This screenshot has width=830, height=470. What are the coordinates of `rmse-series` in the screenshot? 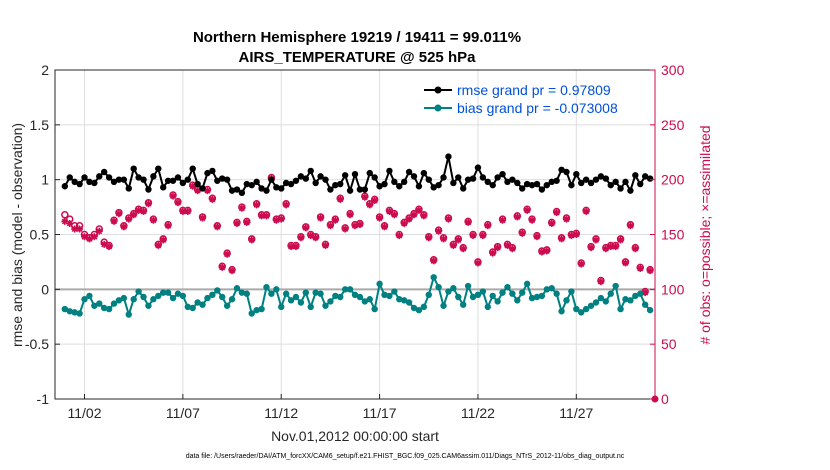 It's located at (357, 175).